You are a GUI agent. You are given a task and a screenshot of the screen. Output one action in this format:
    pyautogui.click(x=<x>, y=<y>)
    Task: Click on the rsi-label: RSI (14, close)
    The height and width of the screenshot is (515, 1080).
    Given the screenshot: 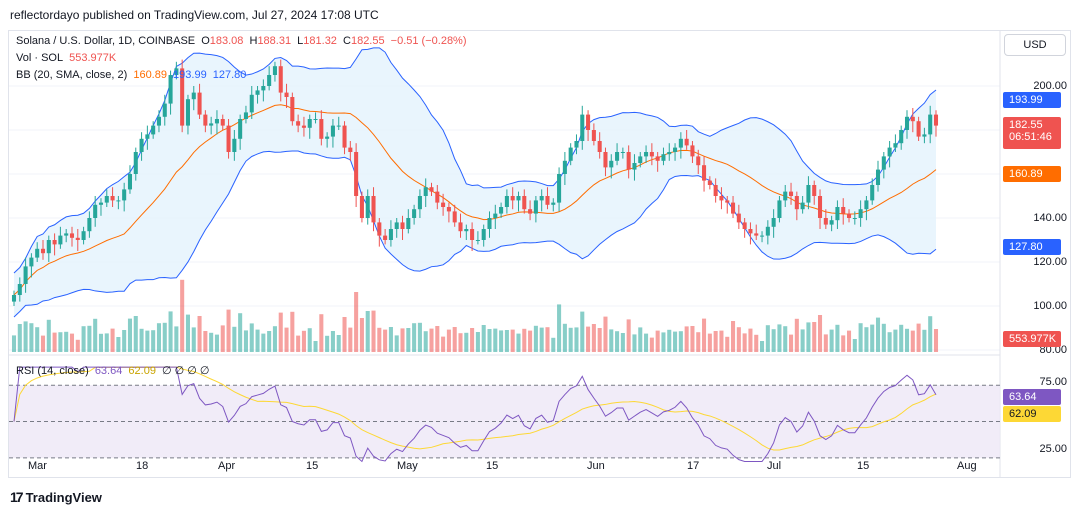 What is the action you would take?
    pyautogui.click(x=52, y=371)
    